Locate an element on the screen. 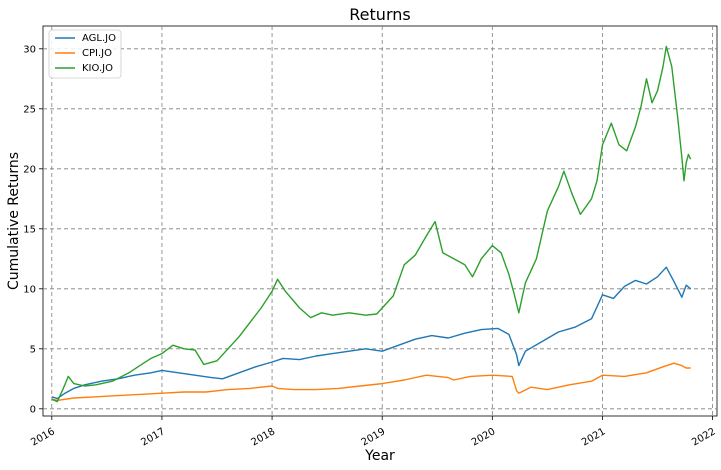 This screenshot has width=721, height=470. legend-box is located at coordinates (85, 54).